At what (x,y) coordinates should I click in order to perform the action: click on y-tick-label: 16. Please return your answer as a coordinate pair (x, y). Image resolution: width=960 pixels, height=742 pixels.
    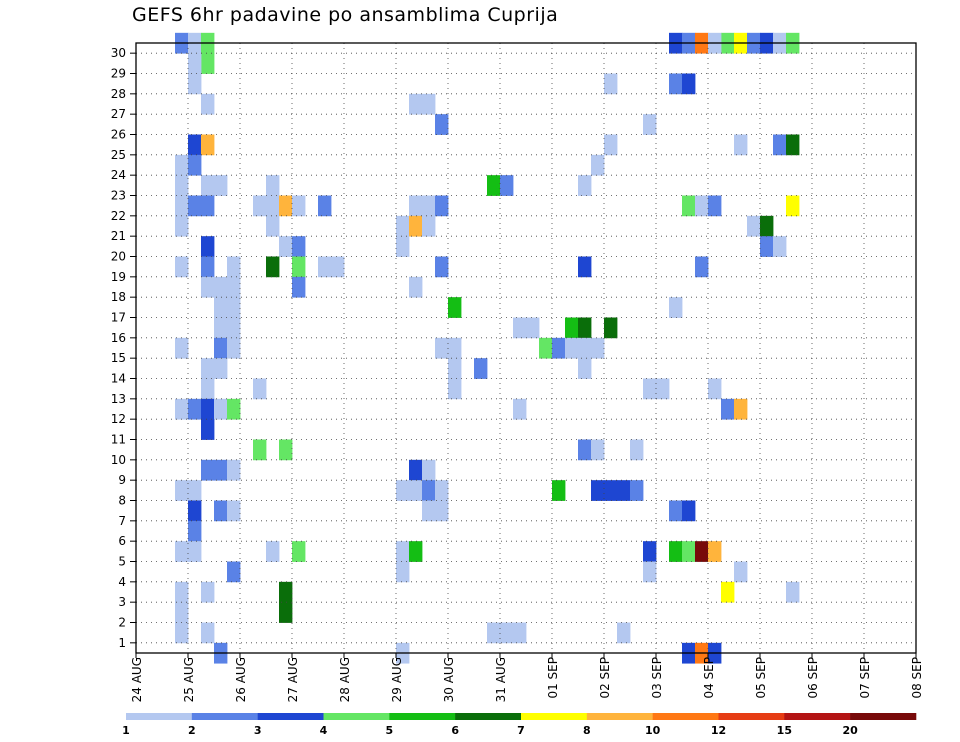
    Looking at the image, I should click on (118, 338).